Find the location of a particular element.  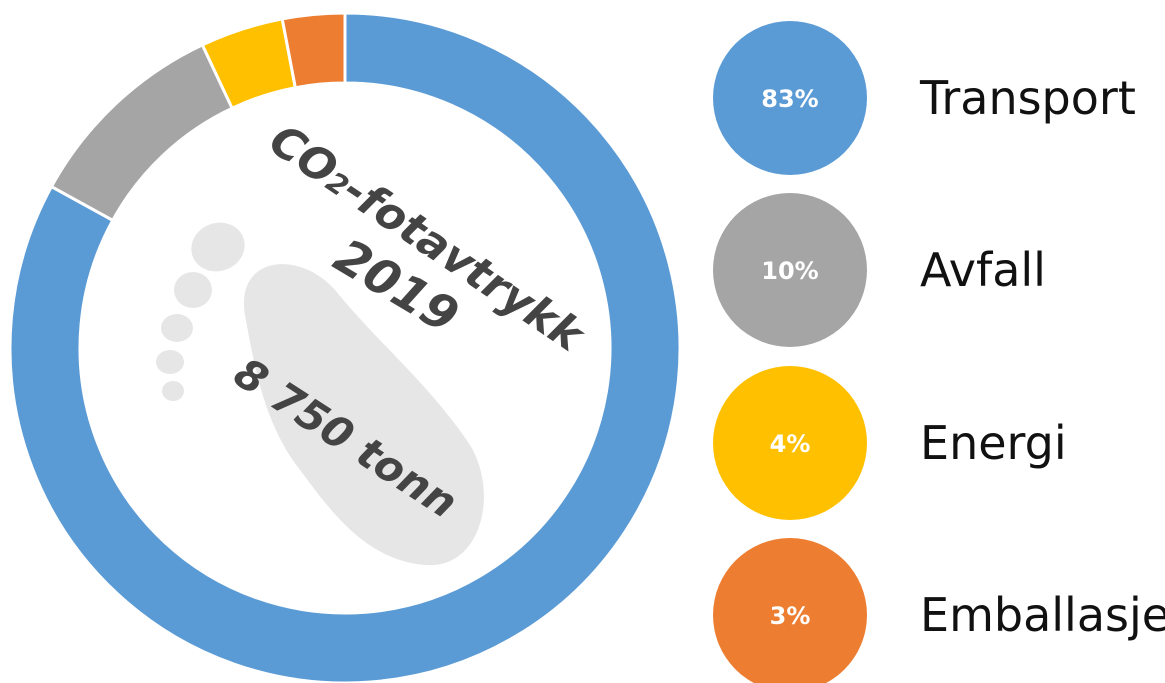

legend-value-energi: 4% is located at coordinates (790, 444).